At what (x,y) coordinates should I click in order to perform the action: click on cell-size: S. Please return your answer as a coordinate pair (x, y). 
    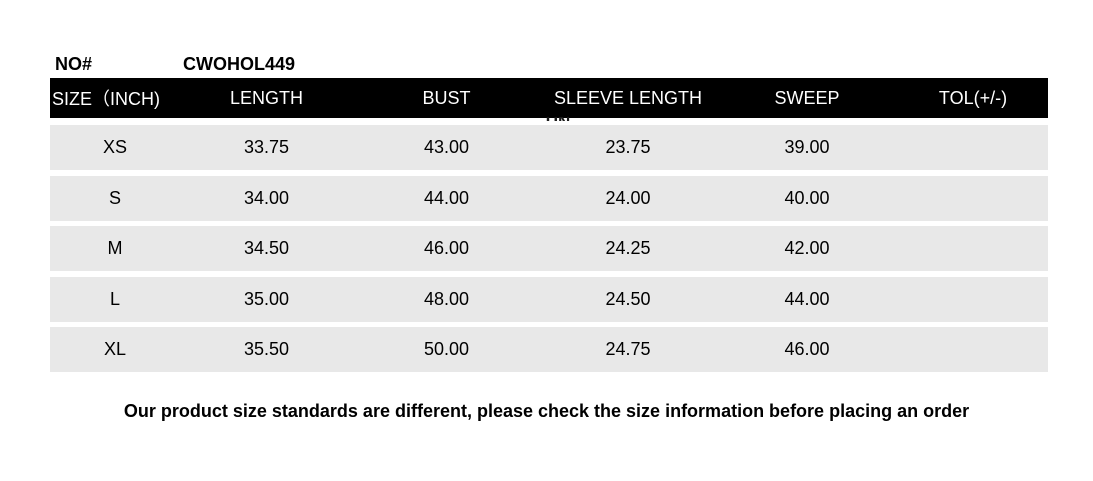
    Looking at the image, I should click on (114, 197).